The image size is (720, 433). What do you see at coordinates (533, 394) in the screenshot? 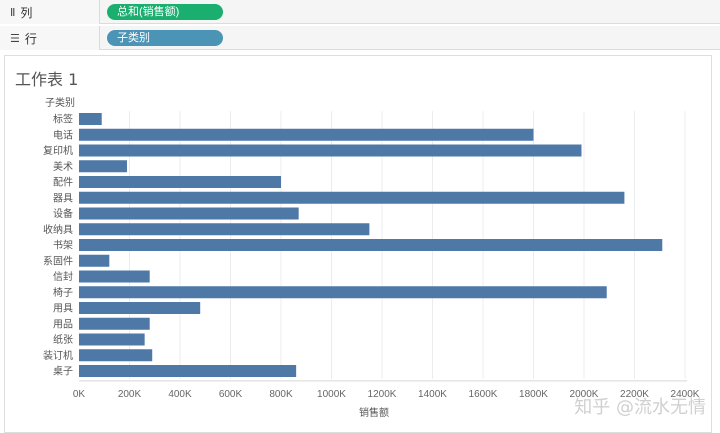
I see `x-tick-label: 1800K` at bounding box center [533, 394].